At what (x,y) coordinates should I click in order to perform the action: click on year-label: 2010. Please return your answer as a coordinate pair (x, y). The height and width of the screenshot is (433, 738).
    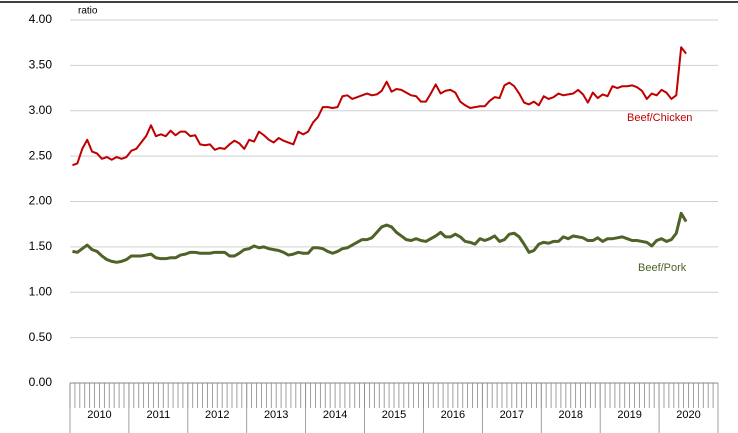
    Looking at the image, I should click on (99, 415).